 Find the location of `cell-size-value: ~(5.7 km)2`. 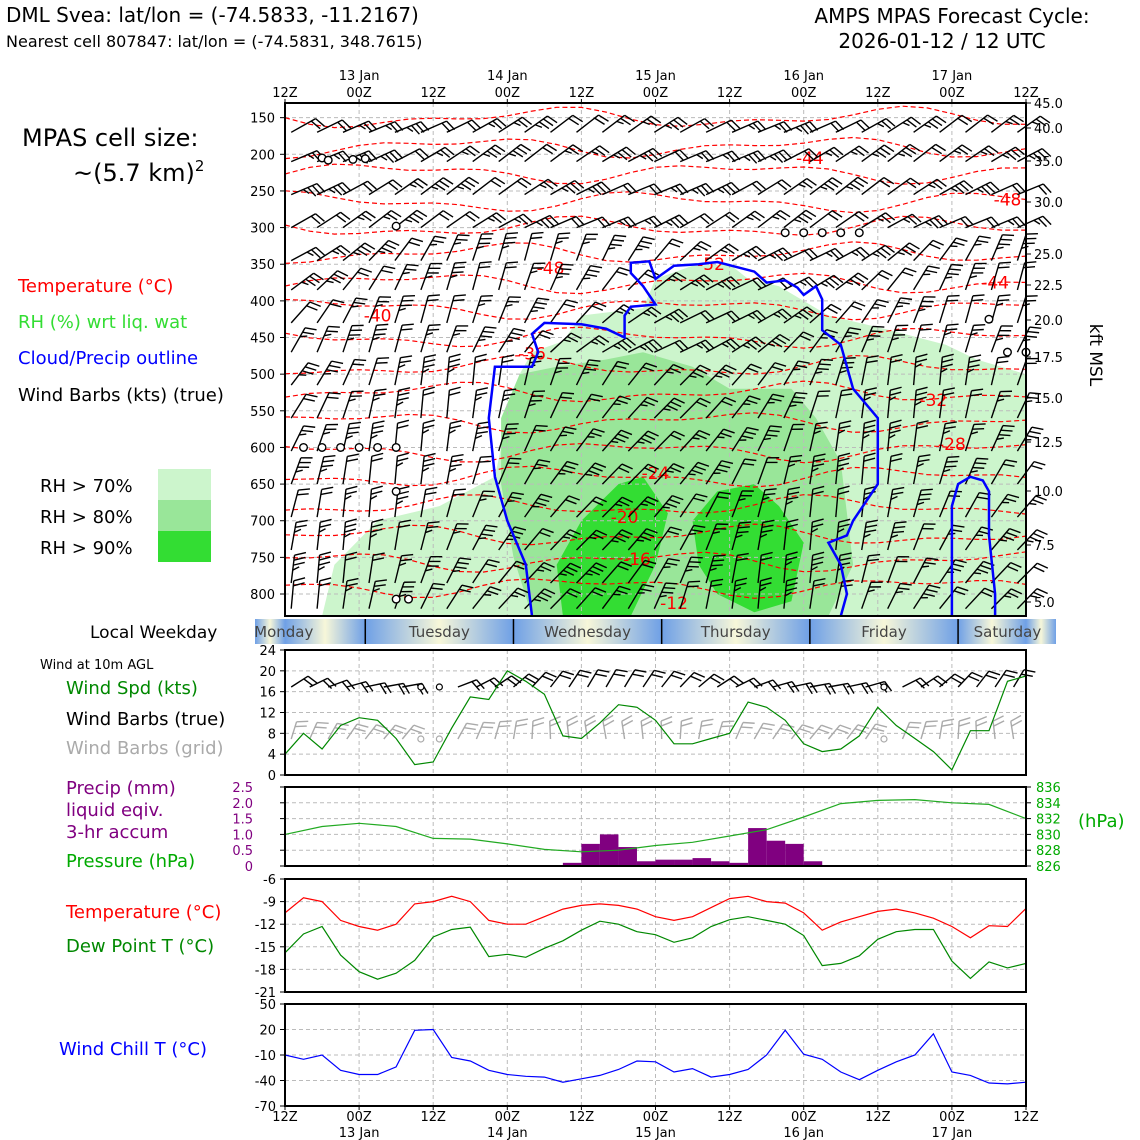

cell-size-value: ~(5.7 km)2 is located at coordinates (138, 172).